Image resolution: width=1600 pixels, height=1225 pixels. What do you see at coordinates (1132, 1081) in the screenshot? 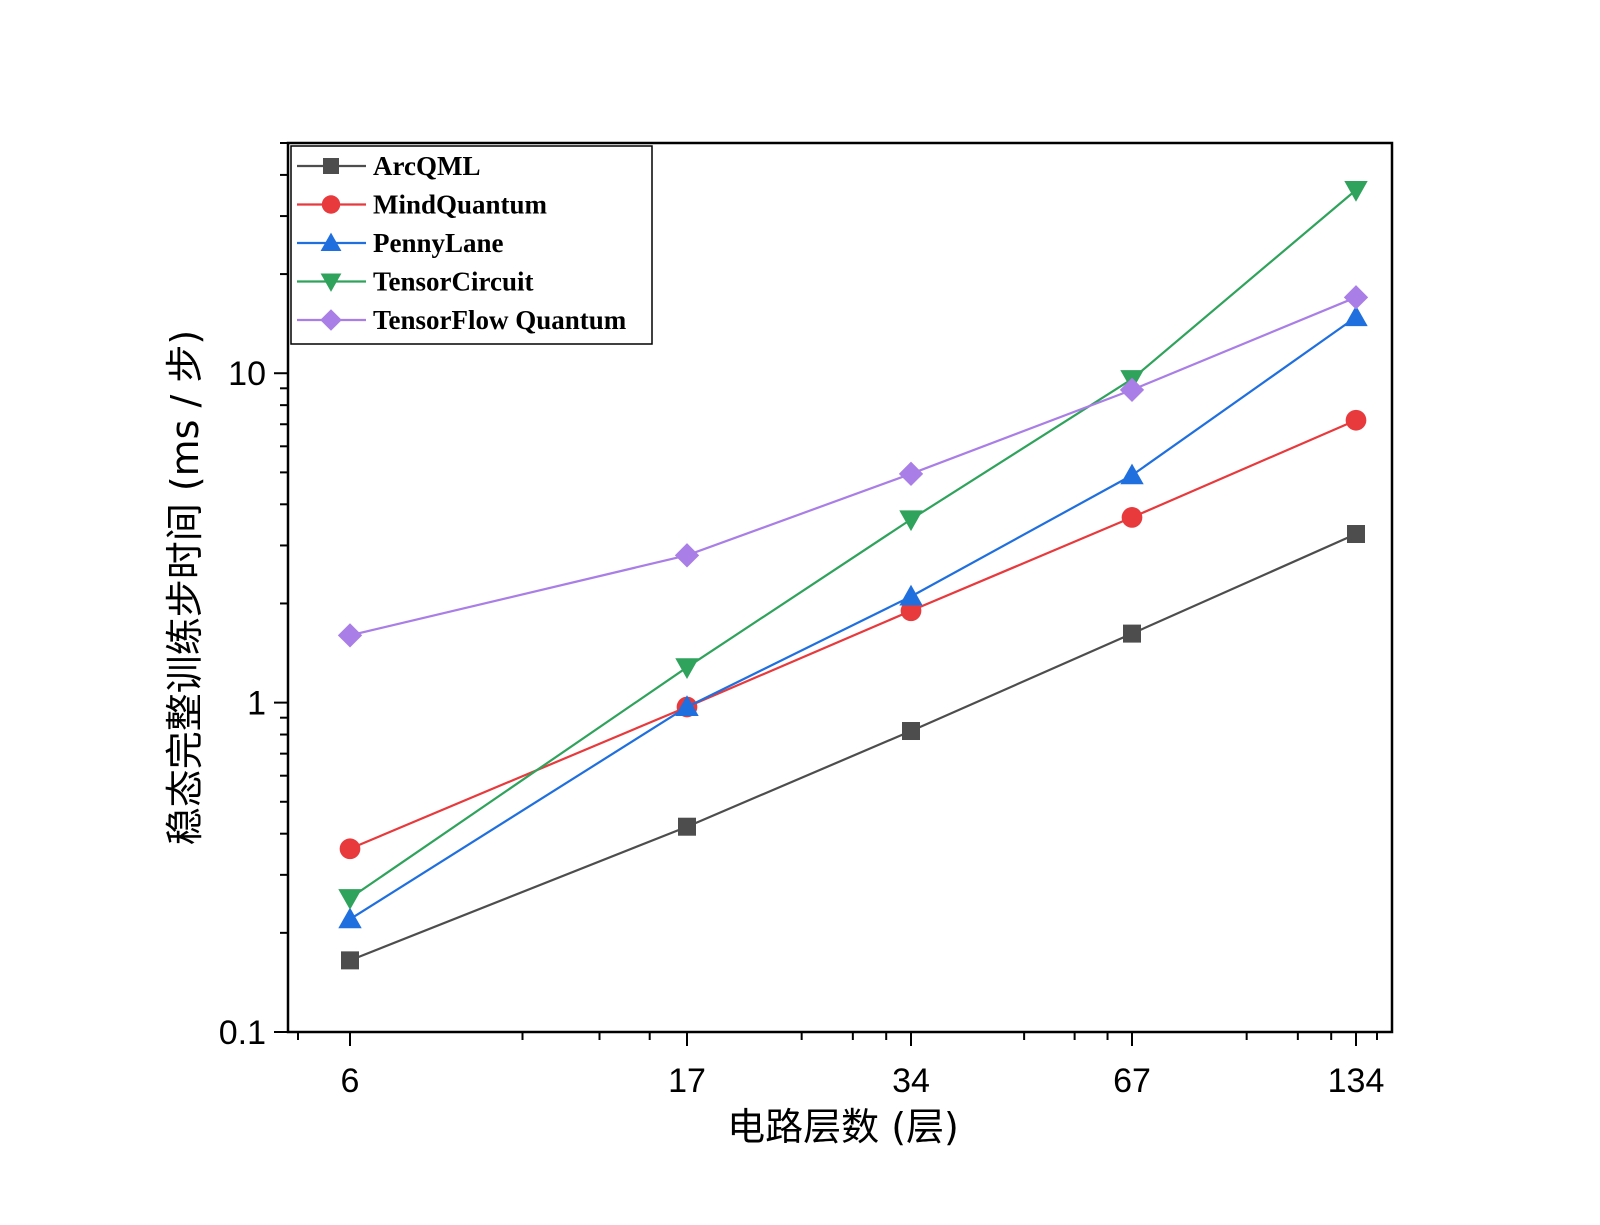
I see `x-tick-label: 67` at bounding box center [1132, 1081].